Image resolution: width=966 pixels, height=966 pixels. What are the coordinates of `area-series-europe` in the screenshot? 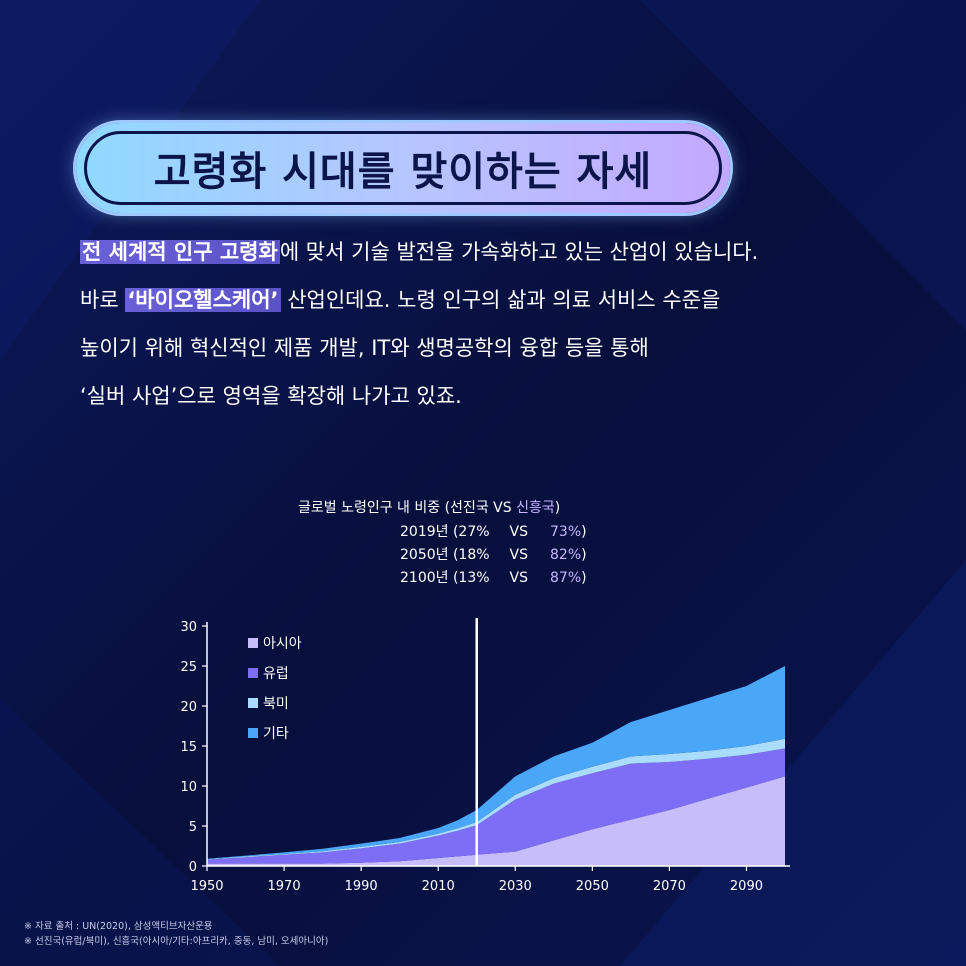 It's located at (496, 806).